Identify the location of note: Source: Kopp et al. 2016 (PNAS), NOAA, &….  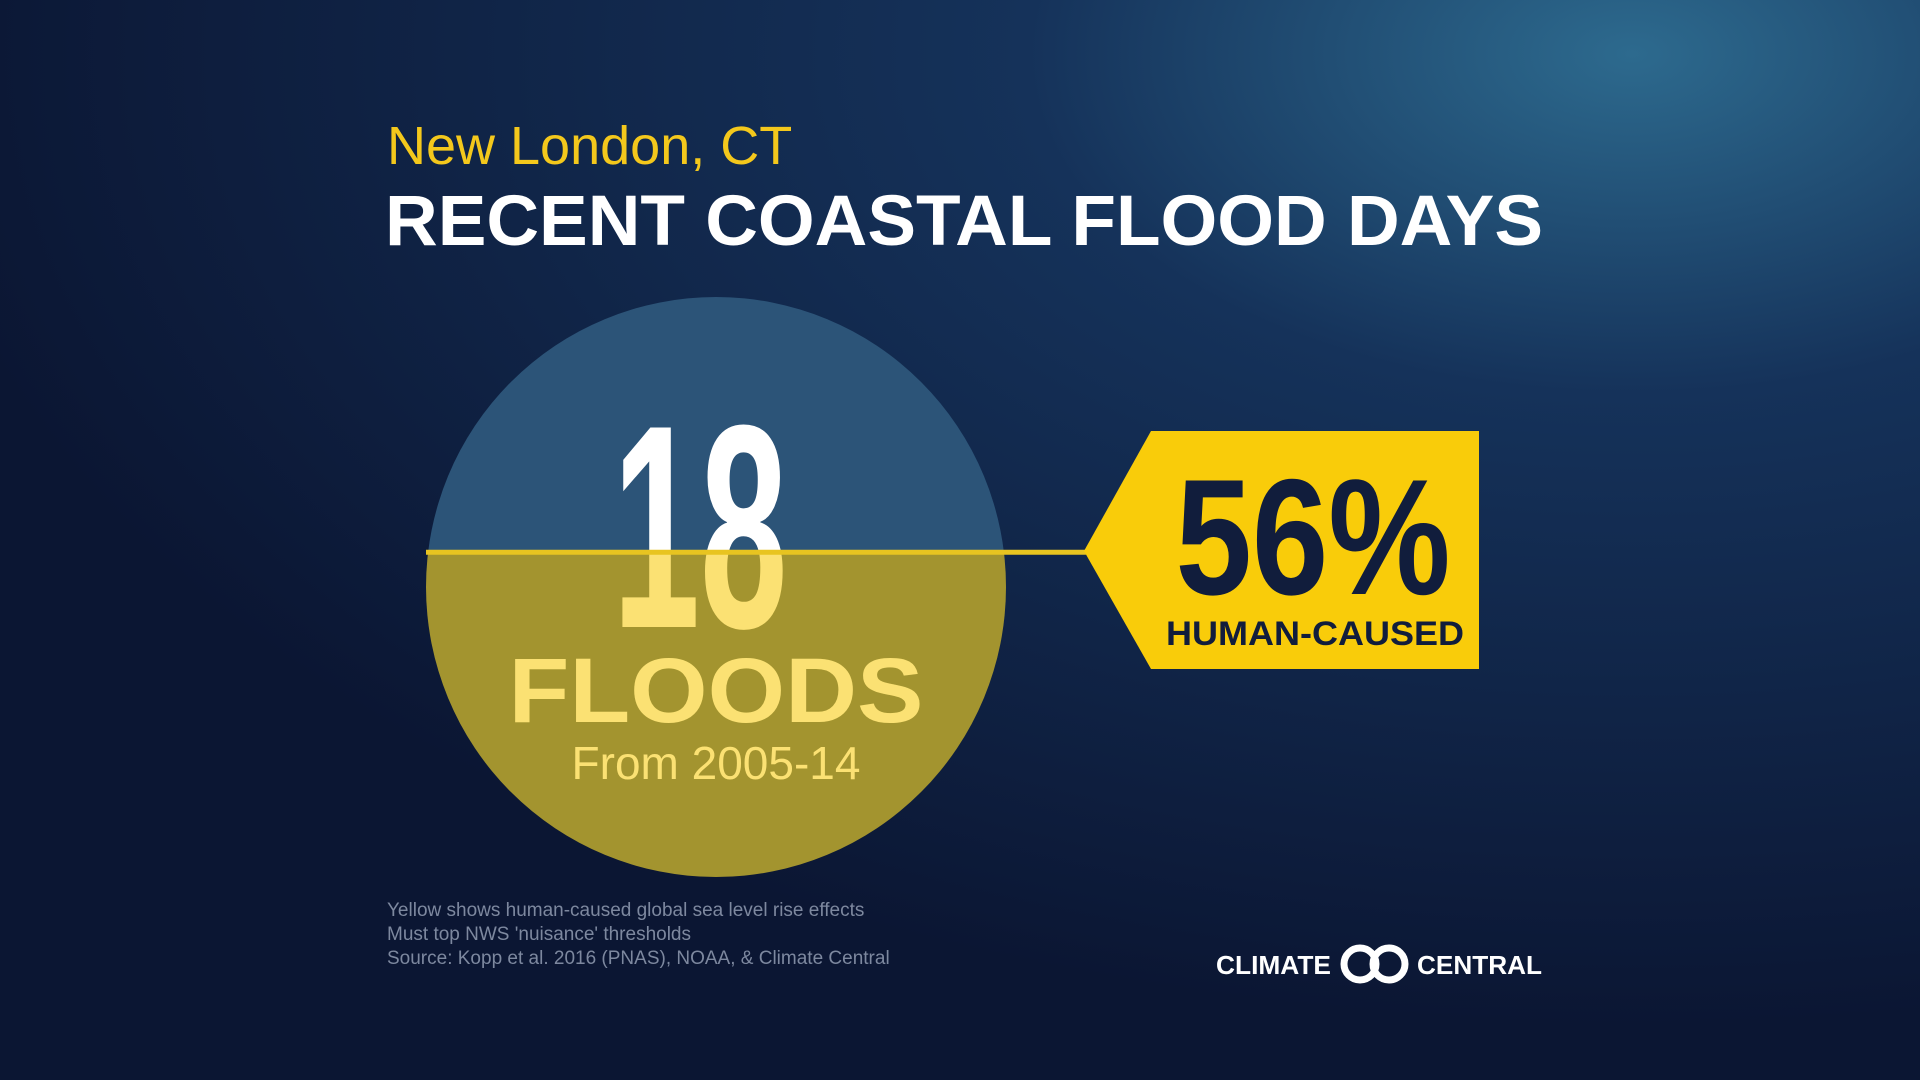
(638, 958).